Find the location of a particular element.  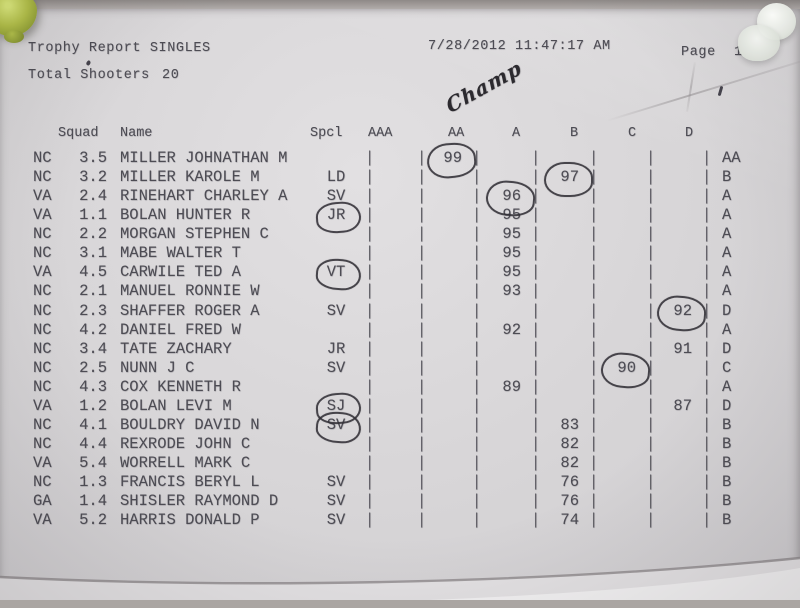

name-cell: BOLAN LEVI M is located at coordinates (176, 405).